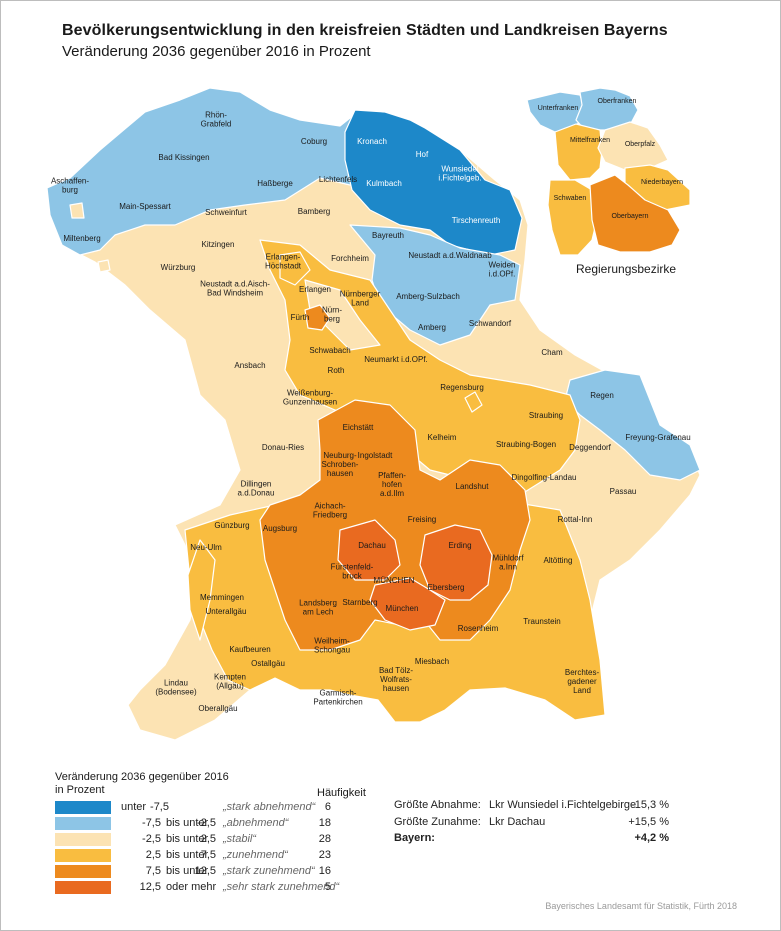 The image size is (781, 931). Describe the element at coordinates (216, 120) in the screenshot. I see `district-label-rhoen-grabfeld: Rhön-Grabfeld` at that location.